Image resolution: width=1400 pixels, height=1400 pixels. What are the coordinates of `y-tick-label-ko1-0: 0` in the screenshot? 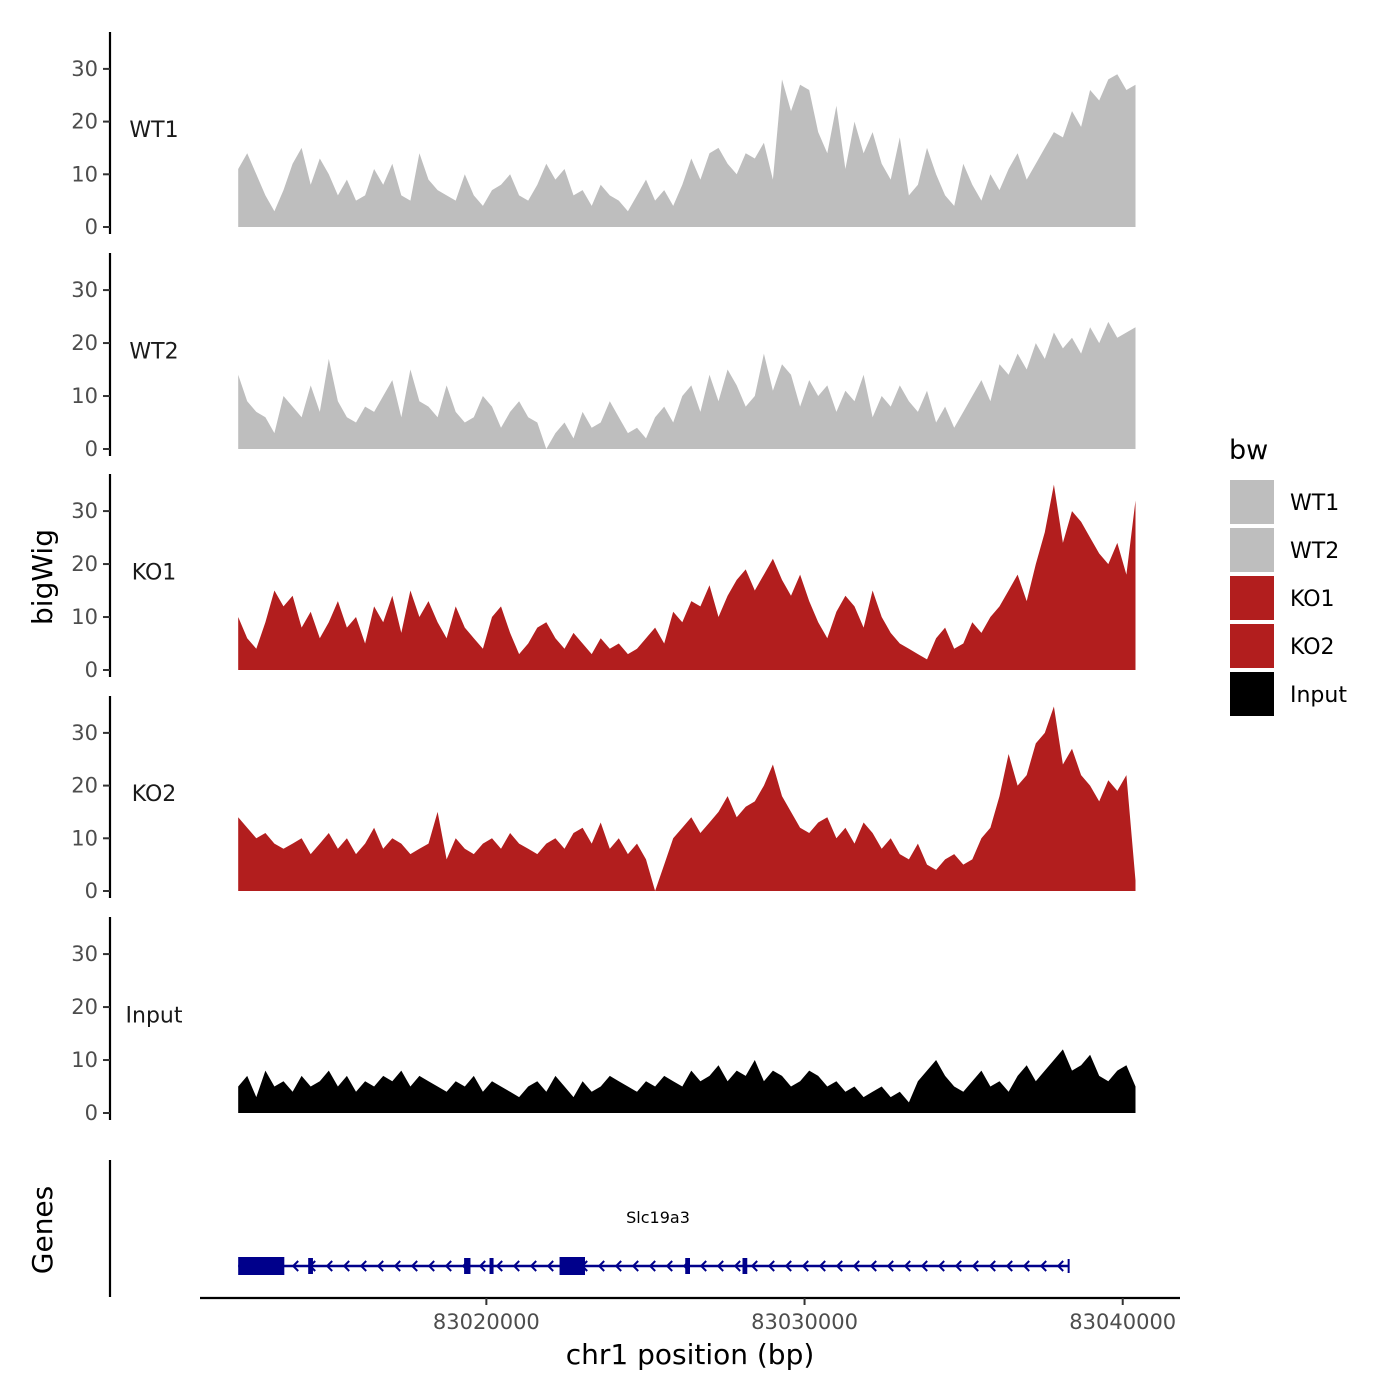 It's located at (91, 670).